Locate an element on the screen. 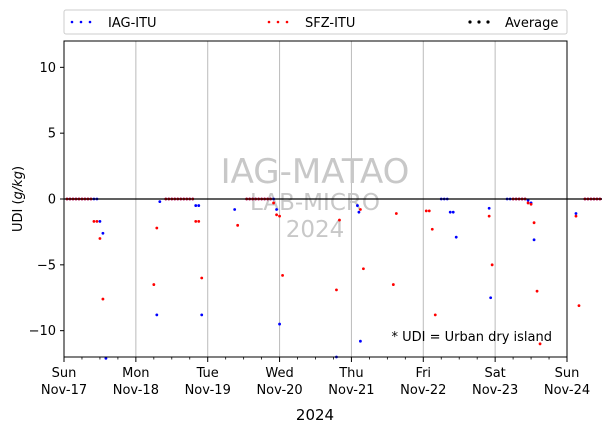  x-tick-day-nov-20: Wed is located at coordinates (279, 373).